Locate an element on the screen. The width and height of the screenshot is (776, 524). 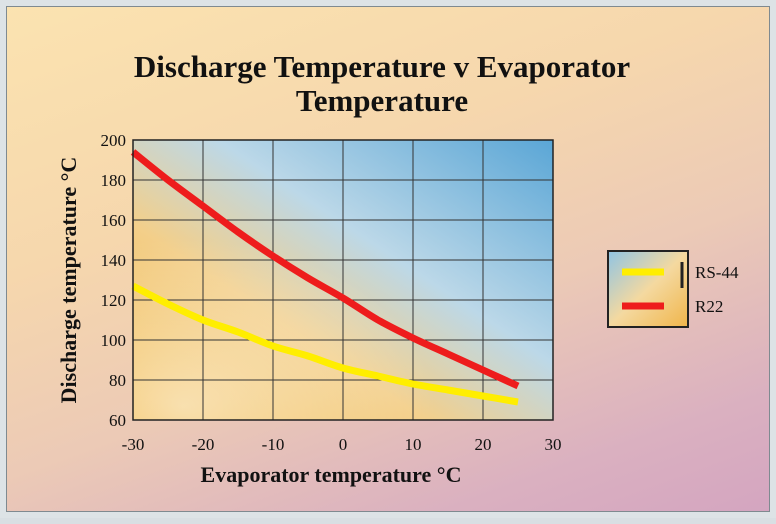
y-tick-label: 140 is located at coordinates (114, 260).